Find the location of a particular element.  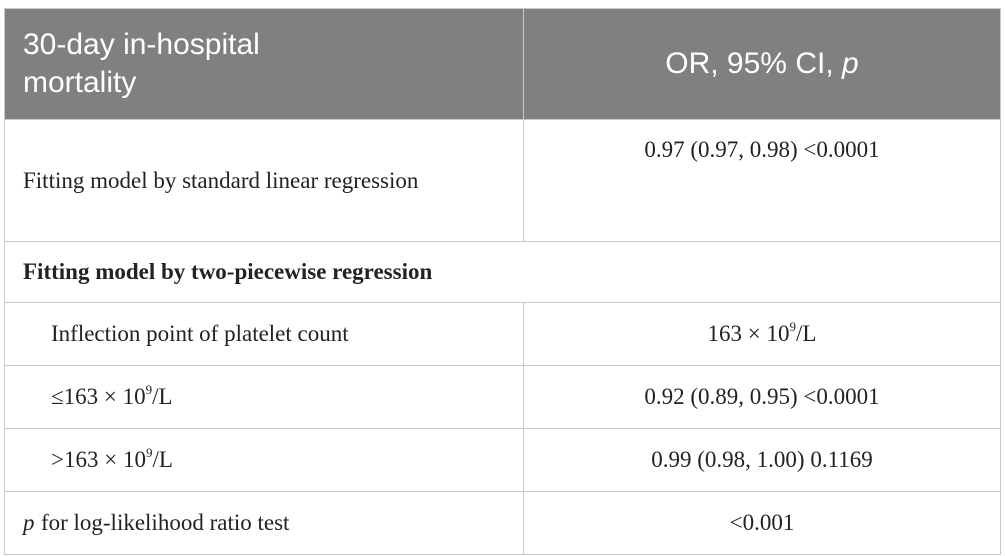

value-cell: <0.001 is located at coordinates (762, 523).